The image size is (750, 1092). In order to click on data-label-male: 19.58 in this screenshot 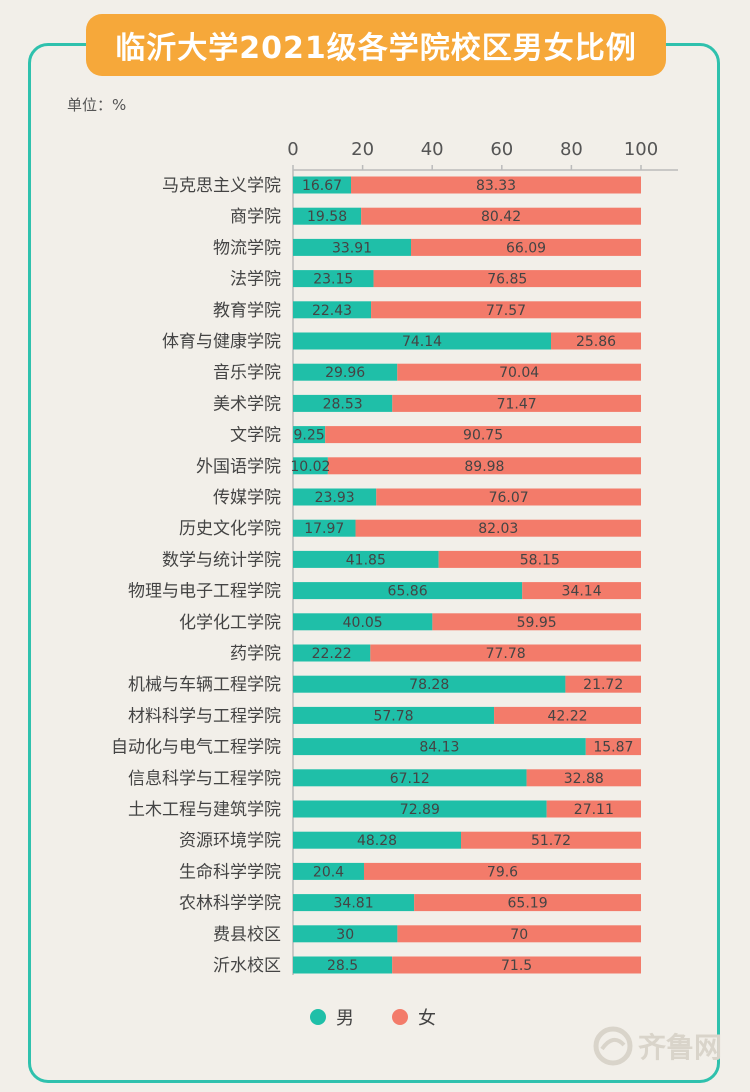, I will do `click(327, 217)`.